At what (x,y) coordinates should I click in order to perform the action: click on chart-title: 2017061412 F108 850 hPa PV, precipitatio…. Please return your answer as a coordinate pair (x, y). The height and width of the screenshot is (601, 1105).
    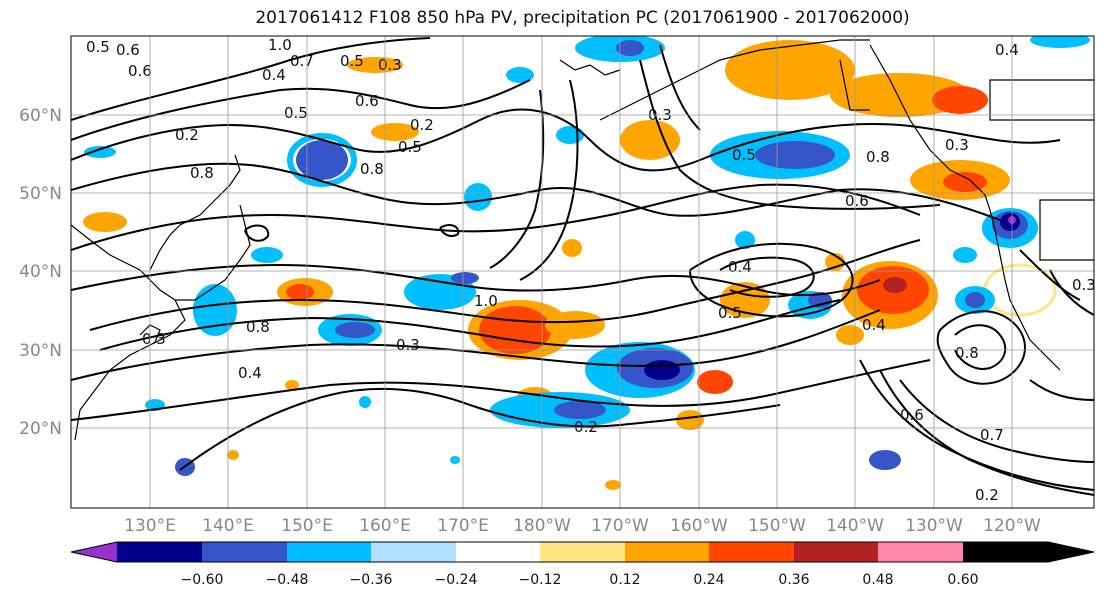
    Looking at the image, I should click on (582, 18).